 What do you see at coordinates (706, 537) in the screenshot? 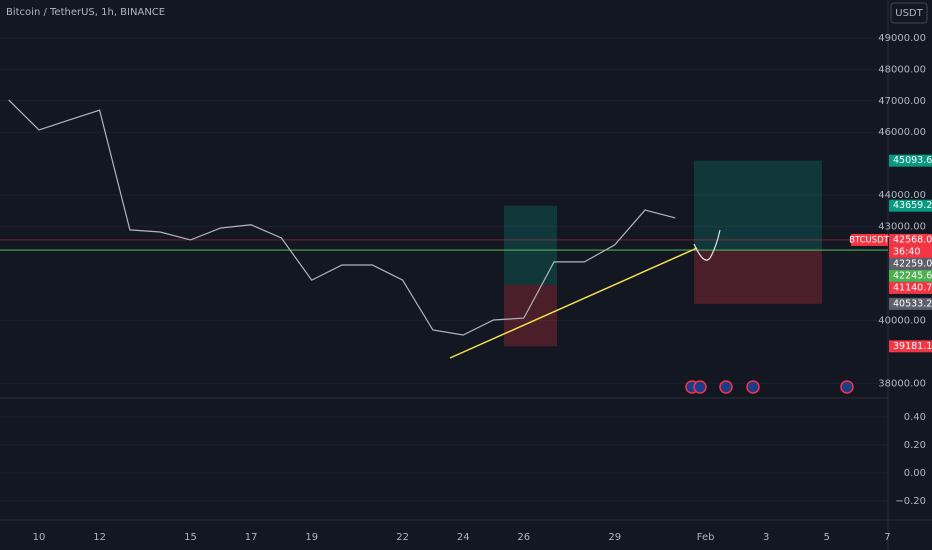
I see `x-tick-label: Feb` at bounding box center [706, 537].